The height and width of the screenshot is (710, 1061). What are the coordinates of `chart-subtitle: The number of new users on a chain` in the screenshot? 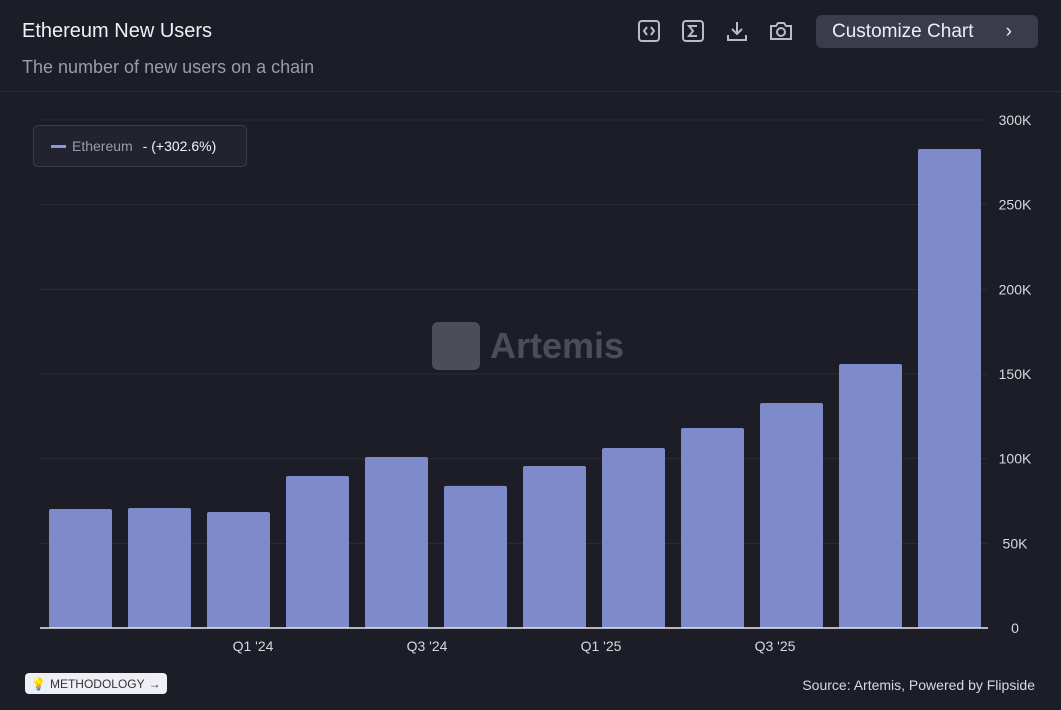 It's located at (168, 67).